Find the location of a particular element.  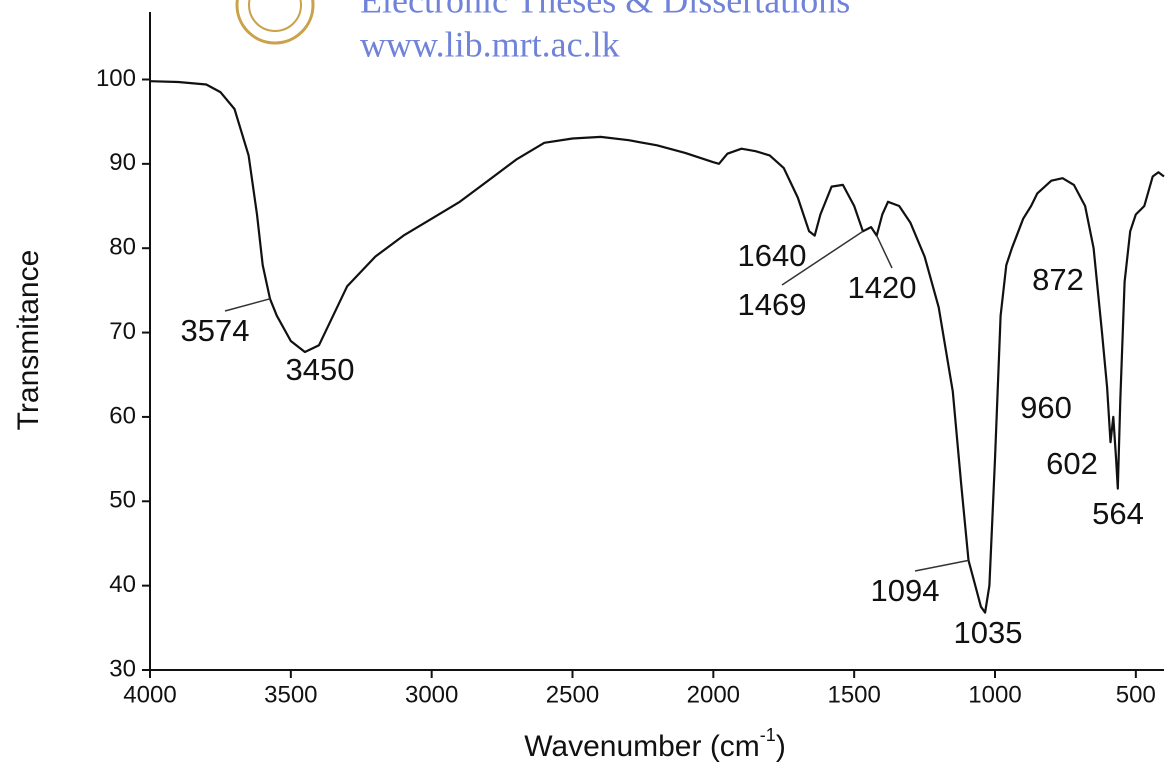

annotation-label: 1469 is located at coordinates (772, 304).